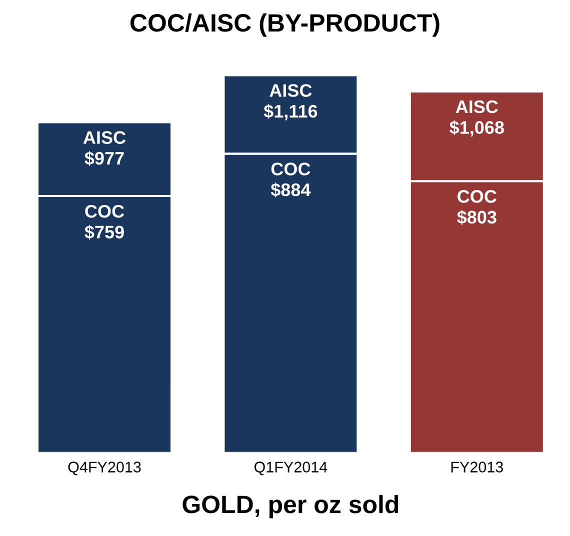 This screenshot has width=570, height=536. I want to click on series-label: AISC, so click(291, 90).